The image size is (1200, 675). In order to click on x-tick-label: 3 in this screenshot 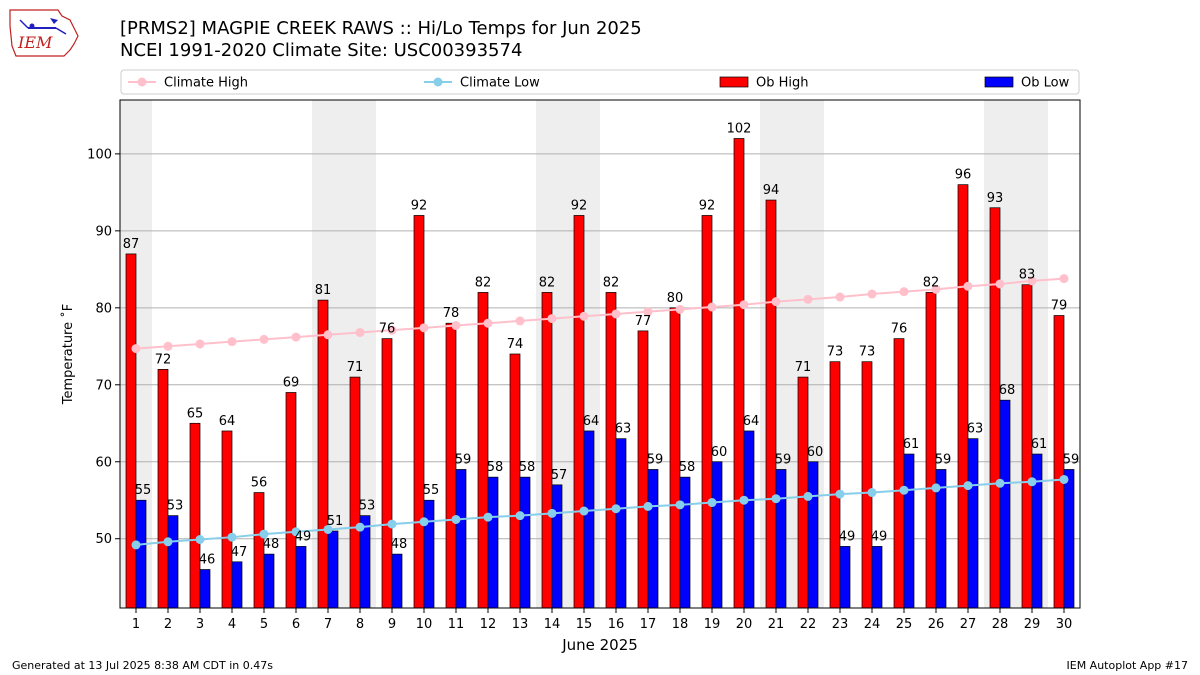, I will do `click(200, 624)`.